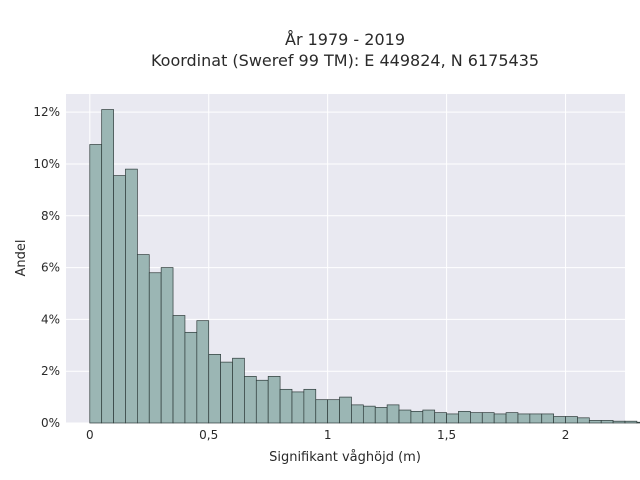  What do you see at coordinates (328, 435) in the screenshot?
I see `x-tick-label: 1` at bounding box center [328, 435].